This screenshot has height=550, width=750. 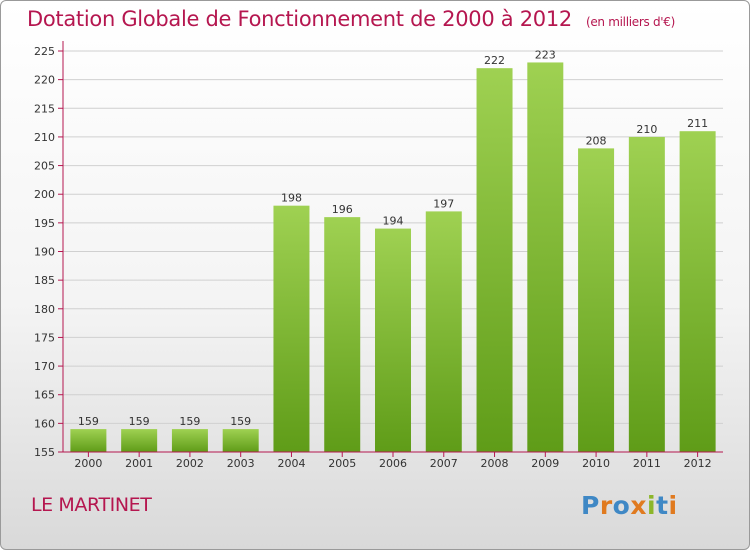 What do you see at coordinates (44, 166) in the screenshot?
I see `y-tick-label: 205` at bounding box center [44, 166].